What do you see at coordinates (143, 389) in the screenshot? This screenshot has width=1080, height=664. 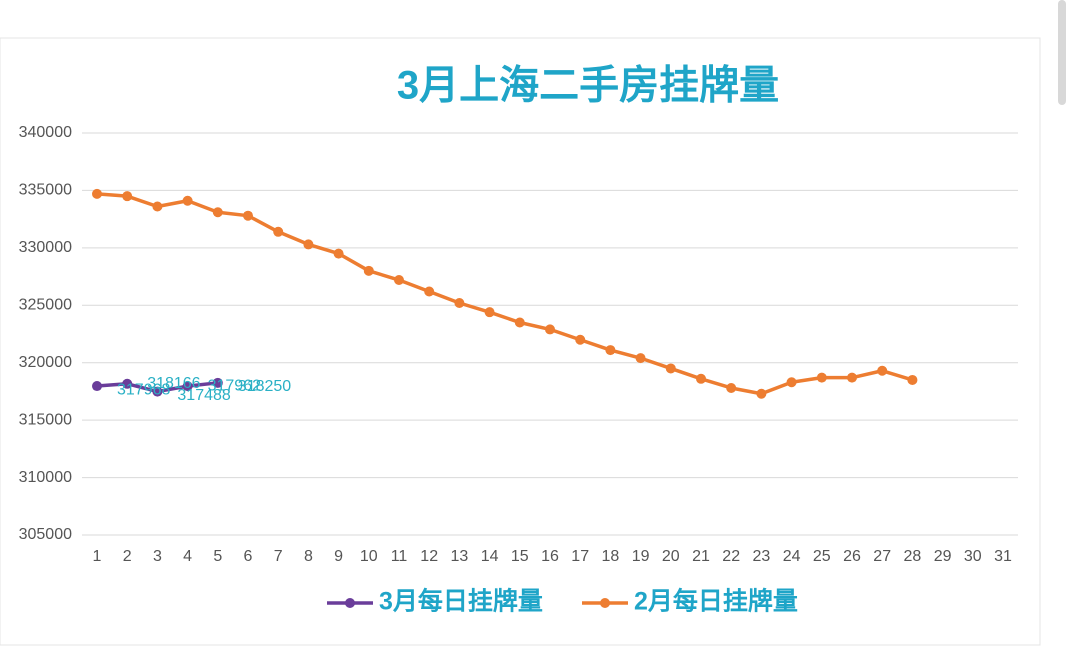 I see `data-label: 317968` at bounding box center [143, 389].